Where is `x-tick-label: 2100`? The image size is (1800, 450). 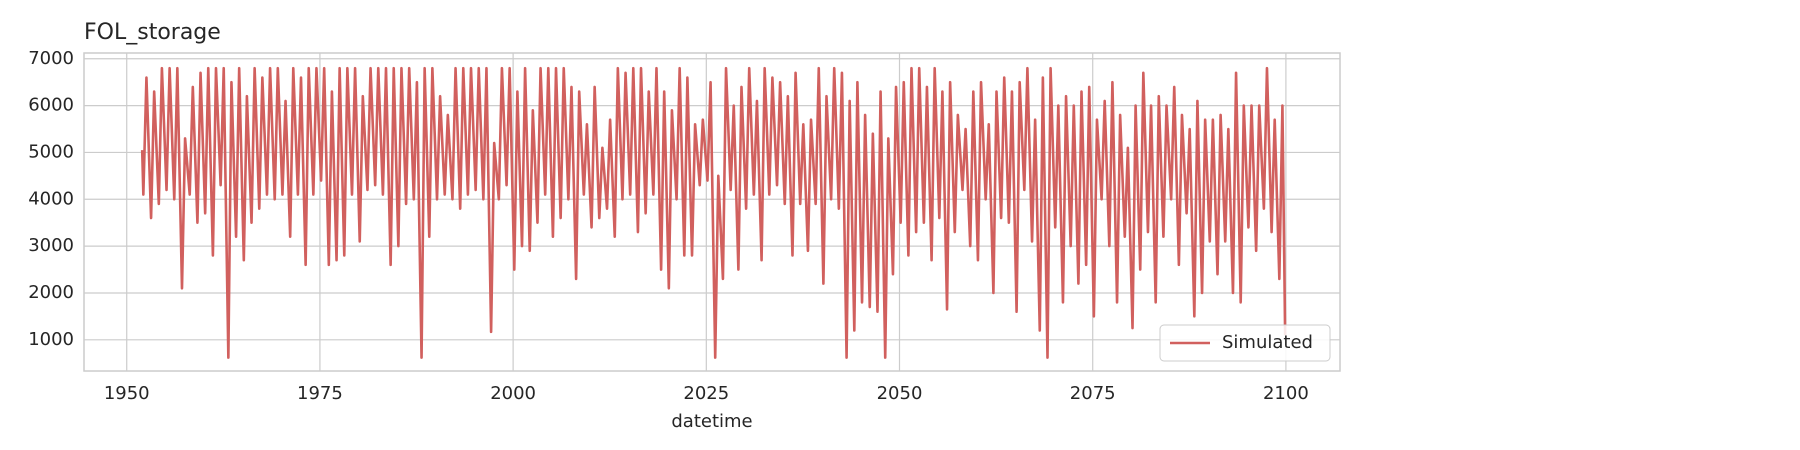
x-tick-label: 2100 is located at coordinates (1286, 393).